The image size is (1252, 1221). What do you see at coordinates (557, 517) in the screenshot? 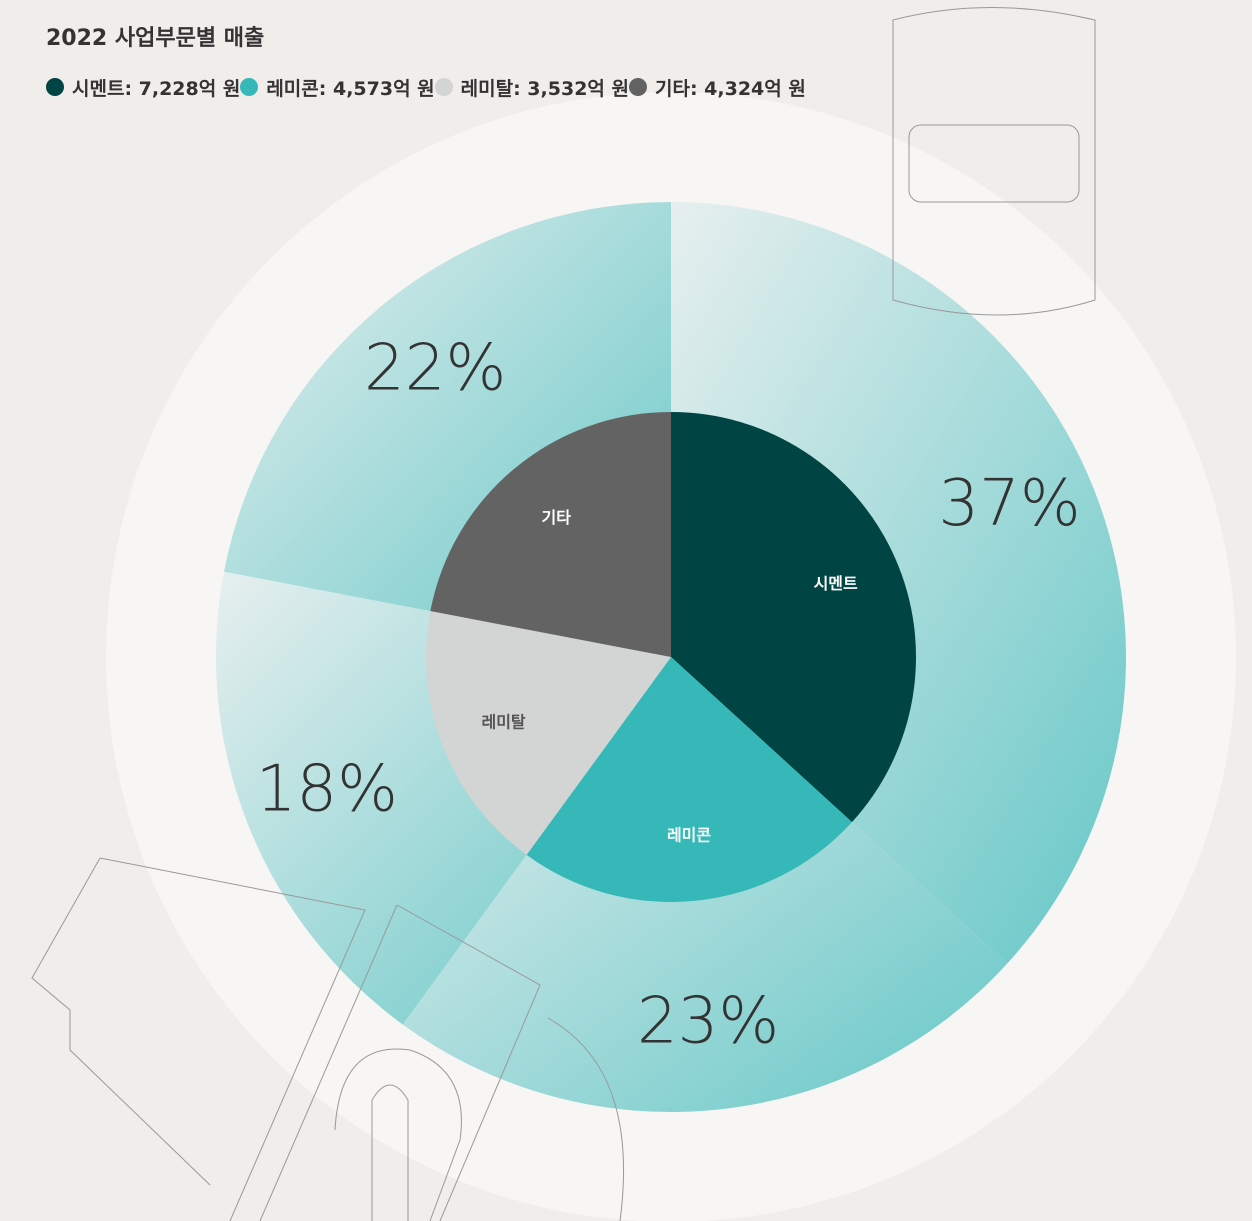
I see `slice-label: 기타` at bounding box center [557, 517].